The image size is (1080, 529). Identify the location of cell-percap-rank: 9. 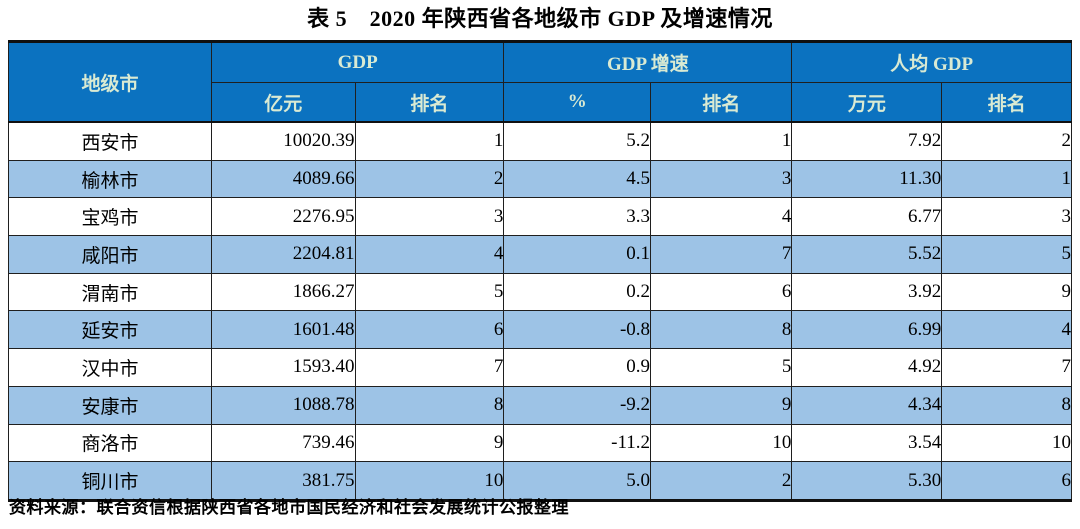
(1006, 292).